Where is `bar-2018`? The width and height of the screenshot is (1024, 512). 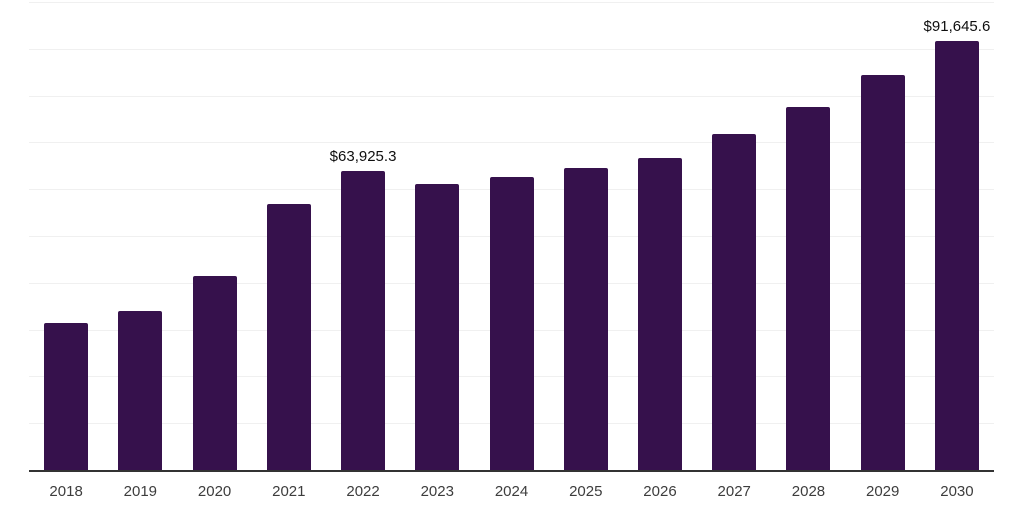
bar-2018 is located at coordinates (66, 396).